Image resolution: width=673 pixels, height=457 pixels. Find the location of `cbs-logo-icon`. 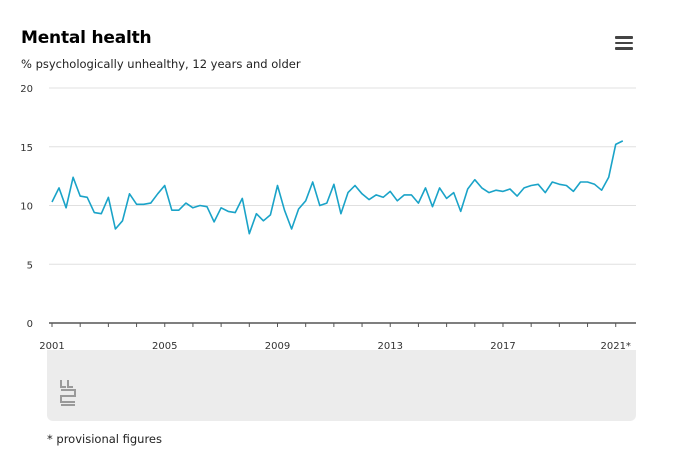

cbs-logo-icon is located at coordinates (68, 393).